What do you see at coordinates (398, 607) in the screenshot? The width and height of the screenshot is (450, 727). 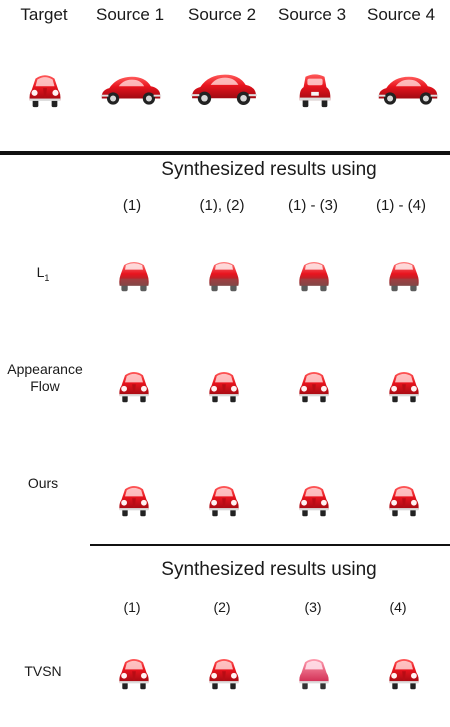 I see `section2-col-4: (4)` at bounding box center [398, 607].